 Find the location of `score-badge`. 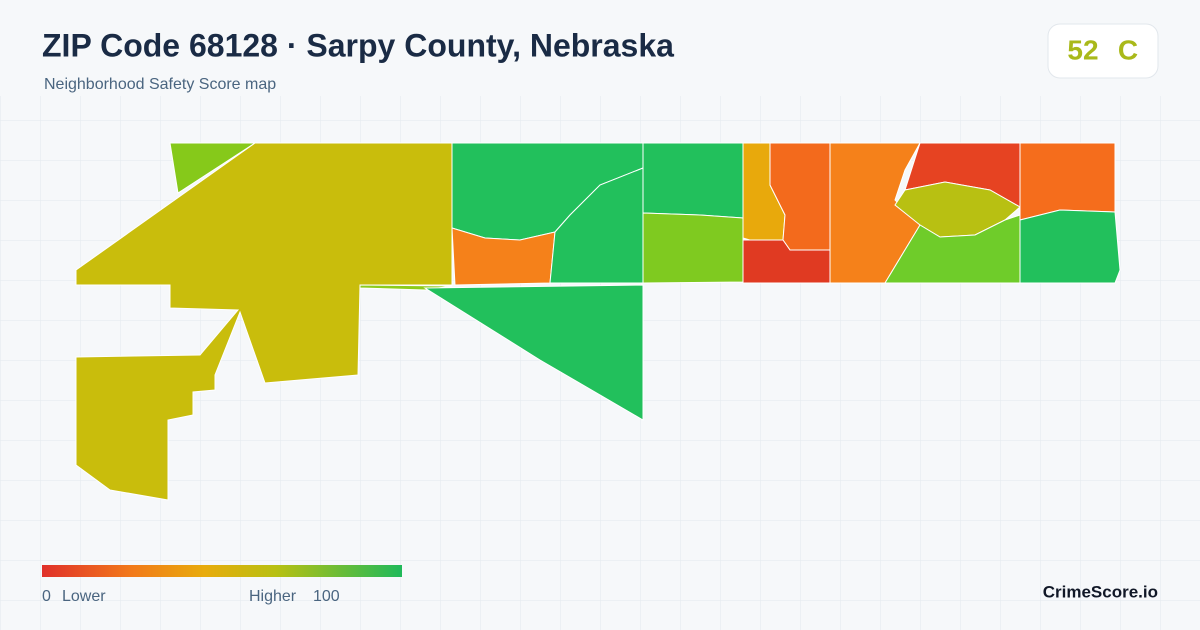

score-badge is located at coordinates (1103, 51).